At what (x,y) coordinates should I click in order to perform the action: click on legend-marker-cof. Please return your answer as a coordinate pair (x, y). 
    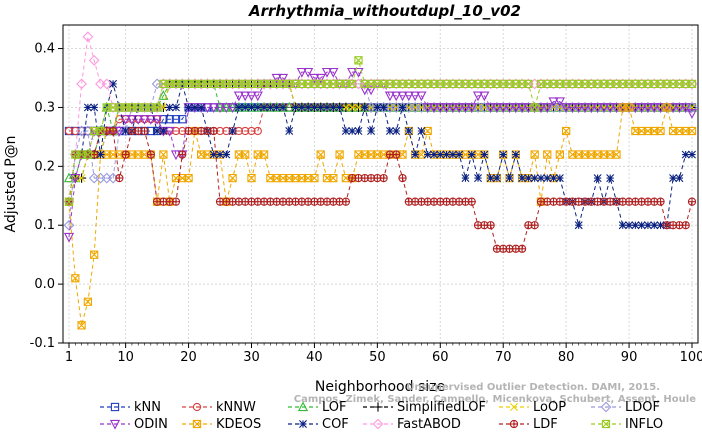
    Looking at the image, I should click on (303, 424).